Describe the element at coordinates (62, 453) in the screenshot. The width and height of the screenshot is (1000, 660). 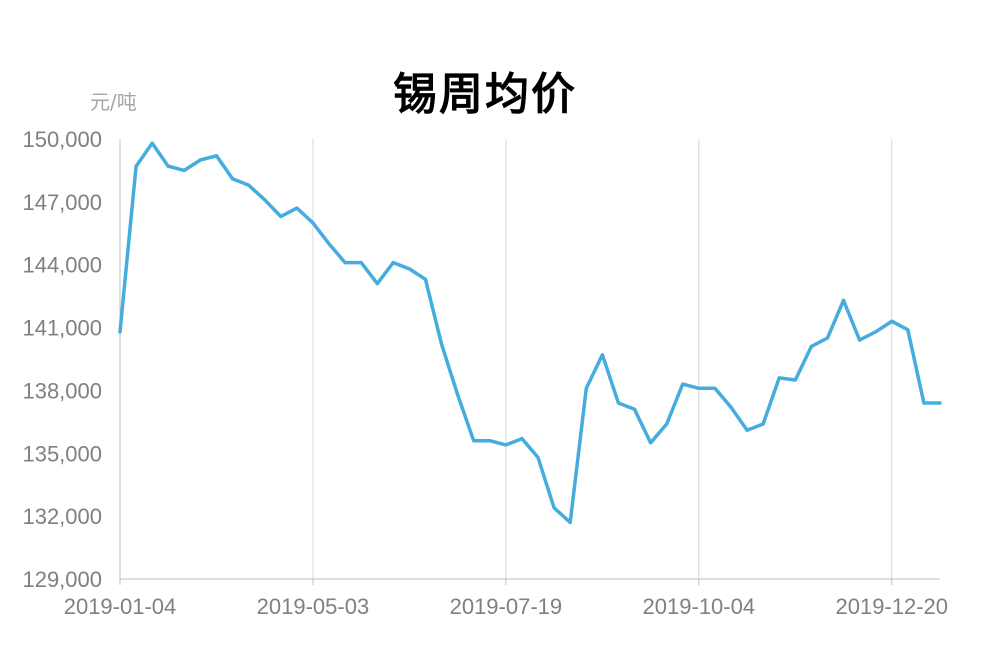
I see `y-tick-label: 135,000` at that location.